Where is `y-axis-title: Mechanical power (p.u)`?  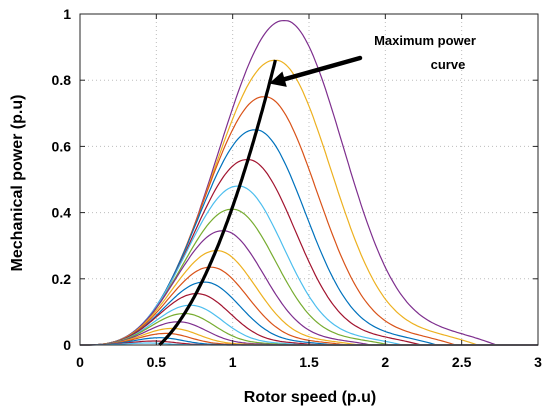
y-axis-title: Mechanical power (p.u) is located at coordinates (17, 183).